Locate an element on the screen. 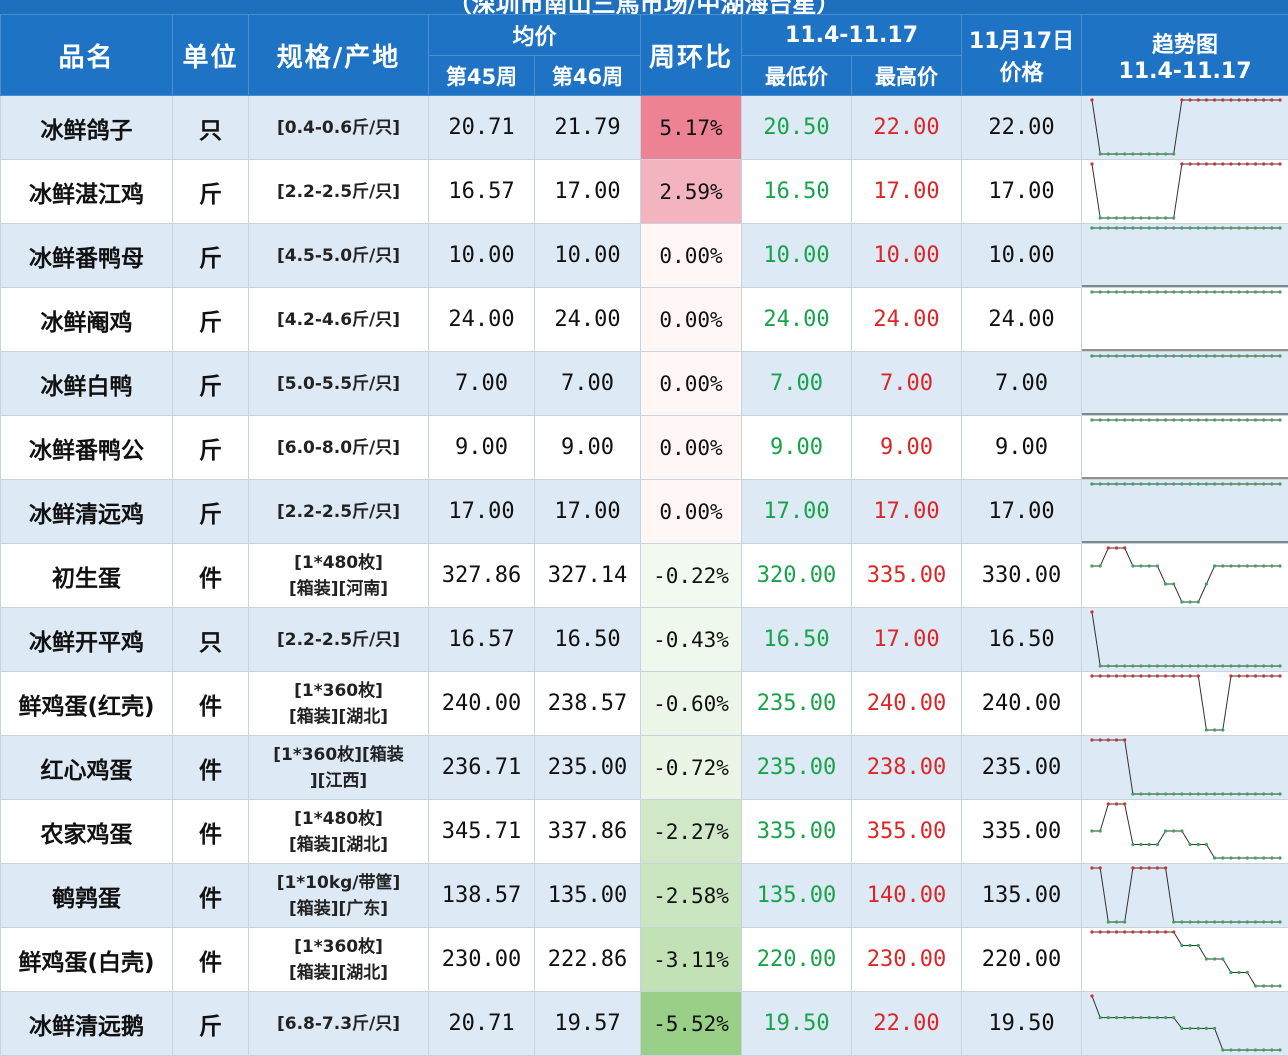  week45-avg: 345.71 is located at coordinates (481, 831).